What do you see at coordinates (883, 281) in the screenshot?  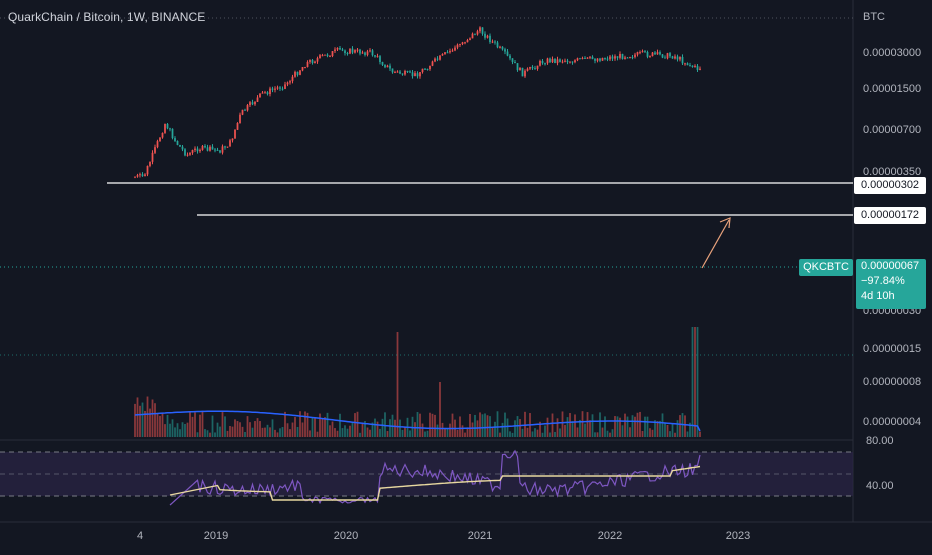 I see `price-change: −97.84%` at bounding box center [883, 281].